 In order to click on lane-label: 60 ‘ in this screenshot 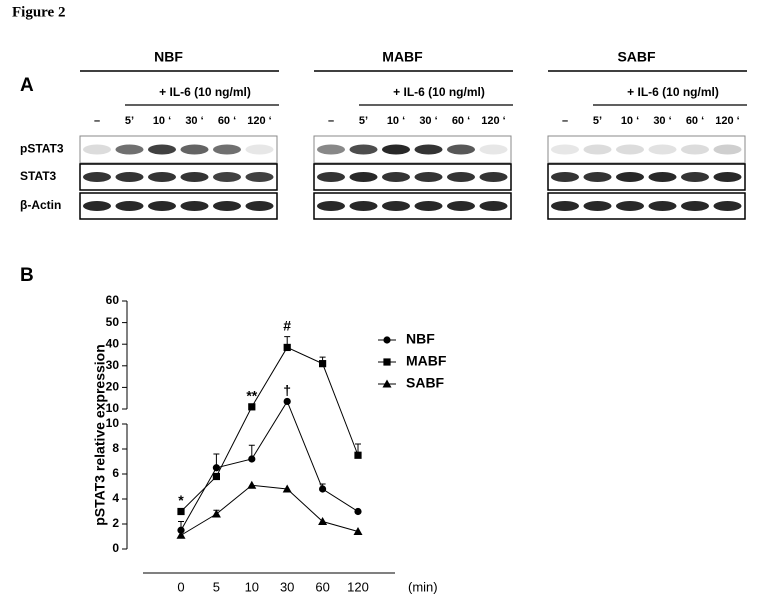, I will do `click(695, 121)`.